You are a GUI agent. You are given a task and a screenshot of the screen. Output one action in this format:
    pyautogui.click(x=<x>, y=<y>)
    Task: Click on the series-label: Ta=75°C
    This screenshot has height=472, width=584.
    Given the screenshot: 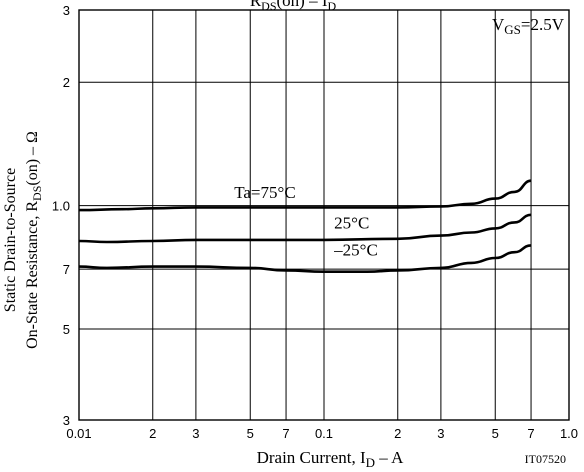 What is the action you would take?
    pyautogui.click(x=264, y=192)
    